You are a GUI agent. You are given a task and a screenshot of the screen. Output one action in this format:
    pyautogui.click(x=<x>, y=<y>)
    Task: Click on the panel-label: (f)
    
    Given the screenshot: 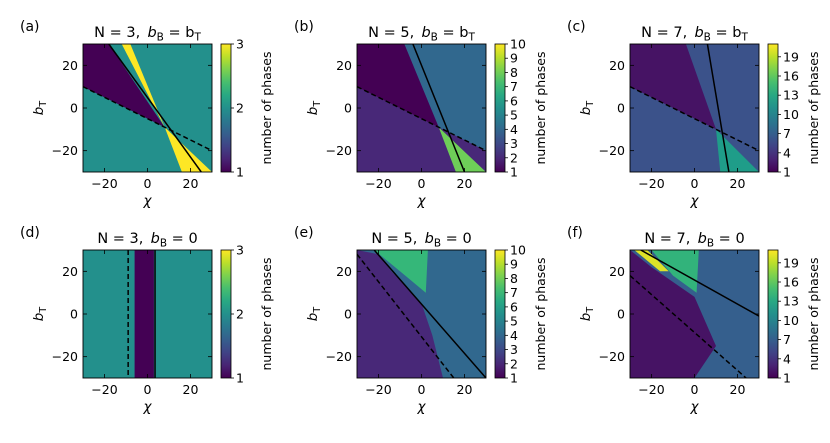 What is the action you would take?
    pyautogui.click(x=575, y=233)
    